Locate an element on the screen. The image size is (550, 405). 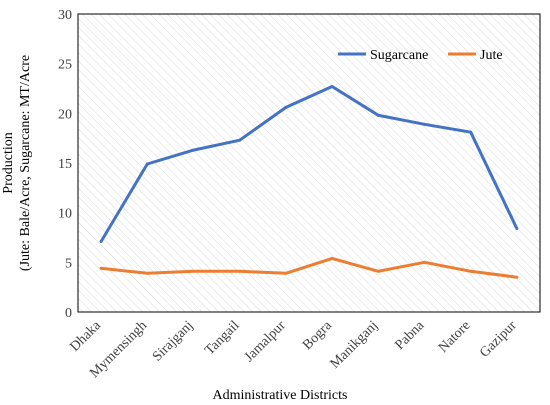
legend-jute-label: Jute is located at coordinates (491, 55).